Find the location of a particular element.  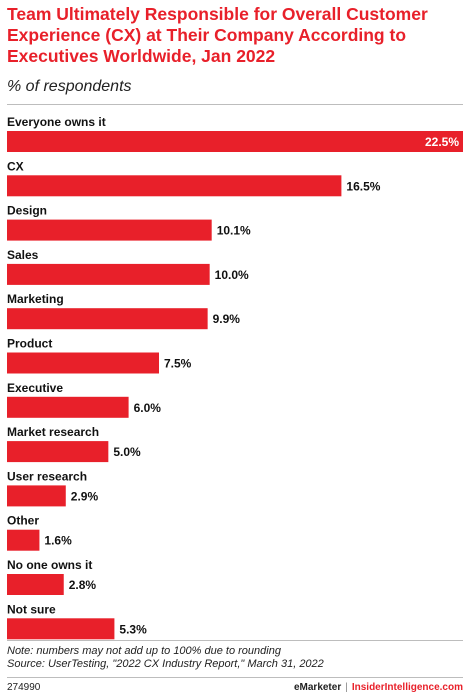

category-label: Design is located at coordinates (27, 211).